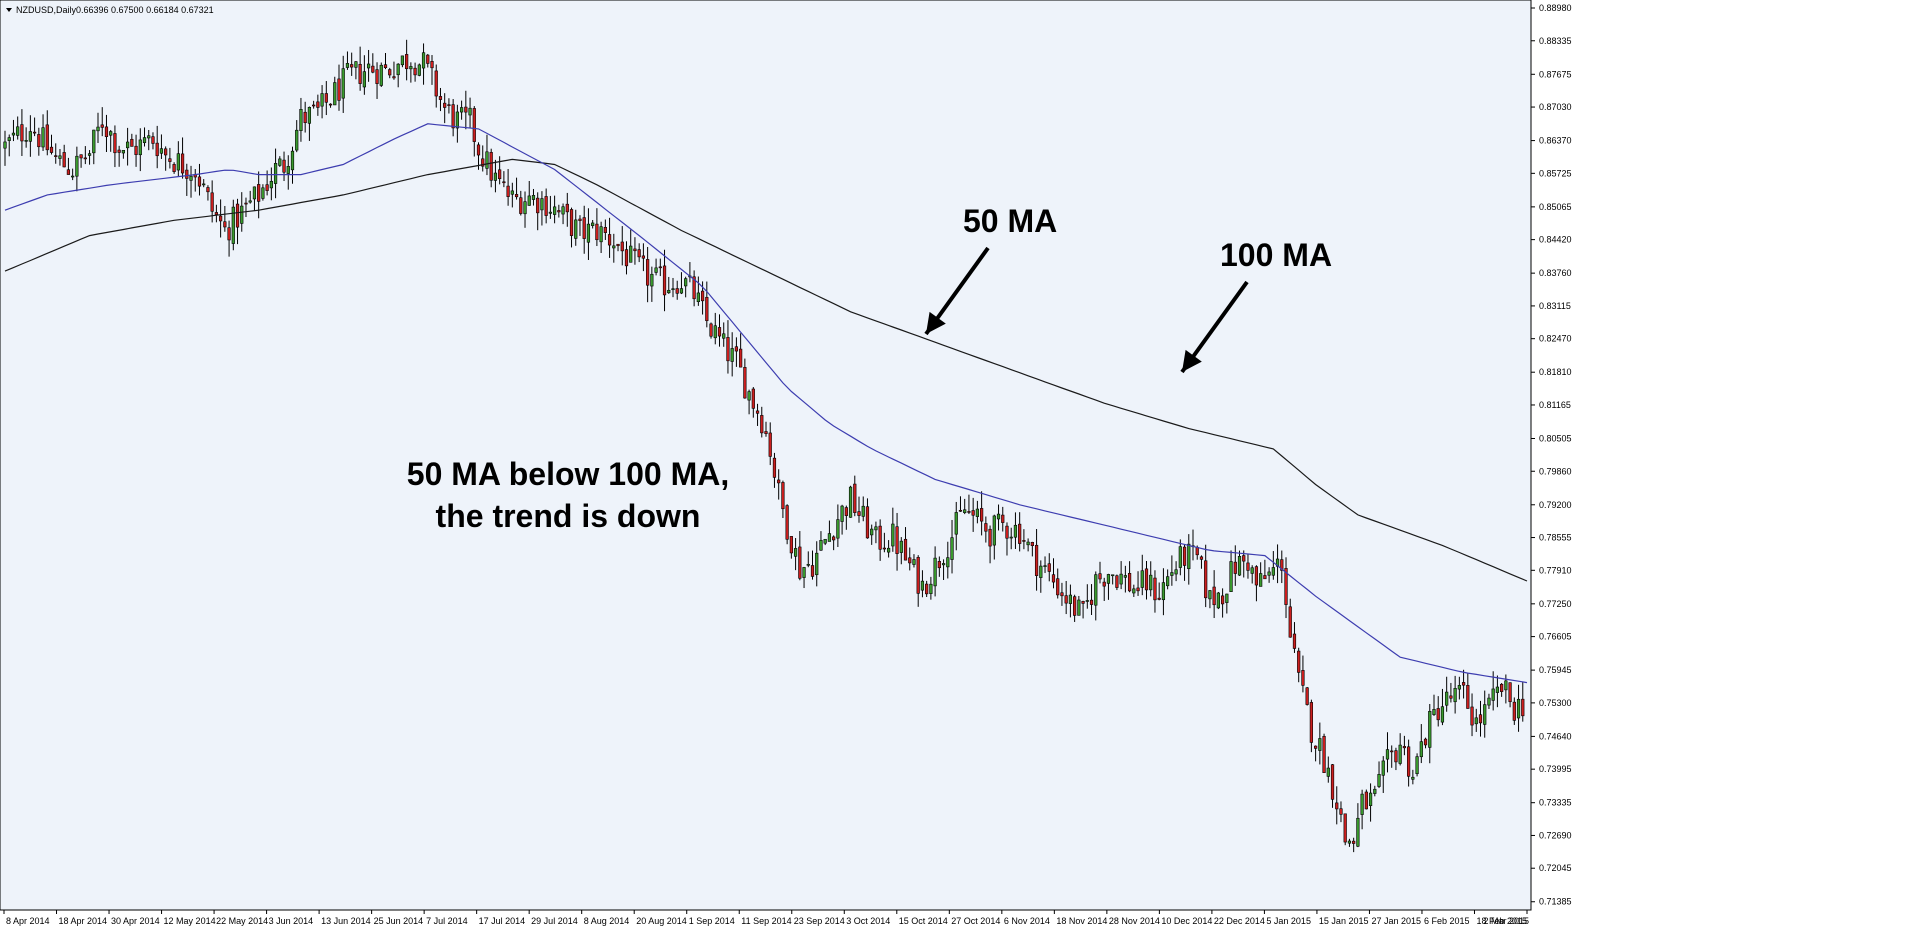  What do you see at coordinates (1555, 173) in the screenshot?
I see `y-tick-label: 0.85725` at bounding box center [1555, 173].